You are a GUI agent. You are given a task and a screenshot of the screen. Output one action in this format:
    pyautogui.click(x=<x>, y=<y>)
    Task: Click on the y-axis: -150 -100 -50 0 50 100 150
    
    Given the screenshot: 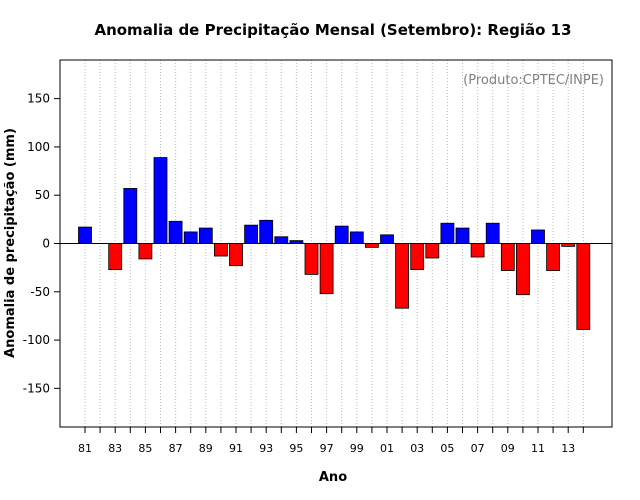 What is the action you would take?
    pyautogui.click(x=41, y=243)
    